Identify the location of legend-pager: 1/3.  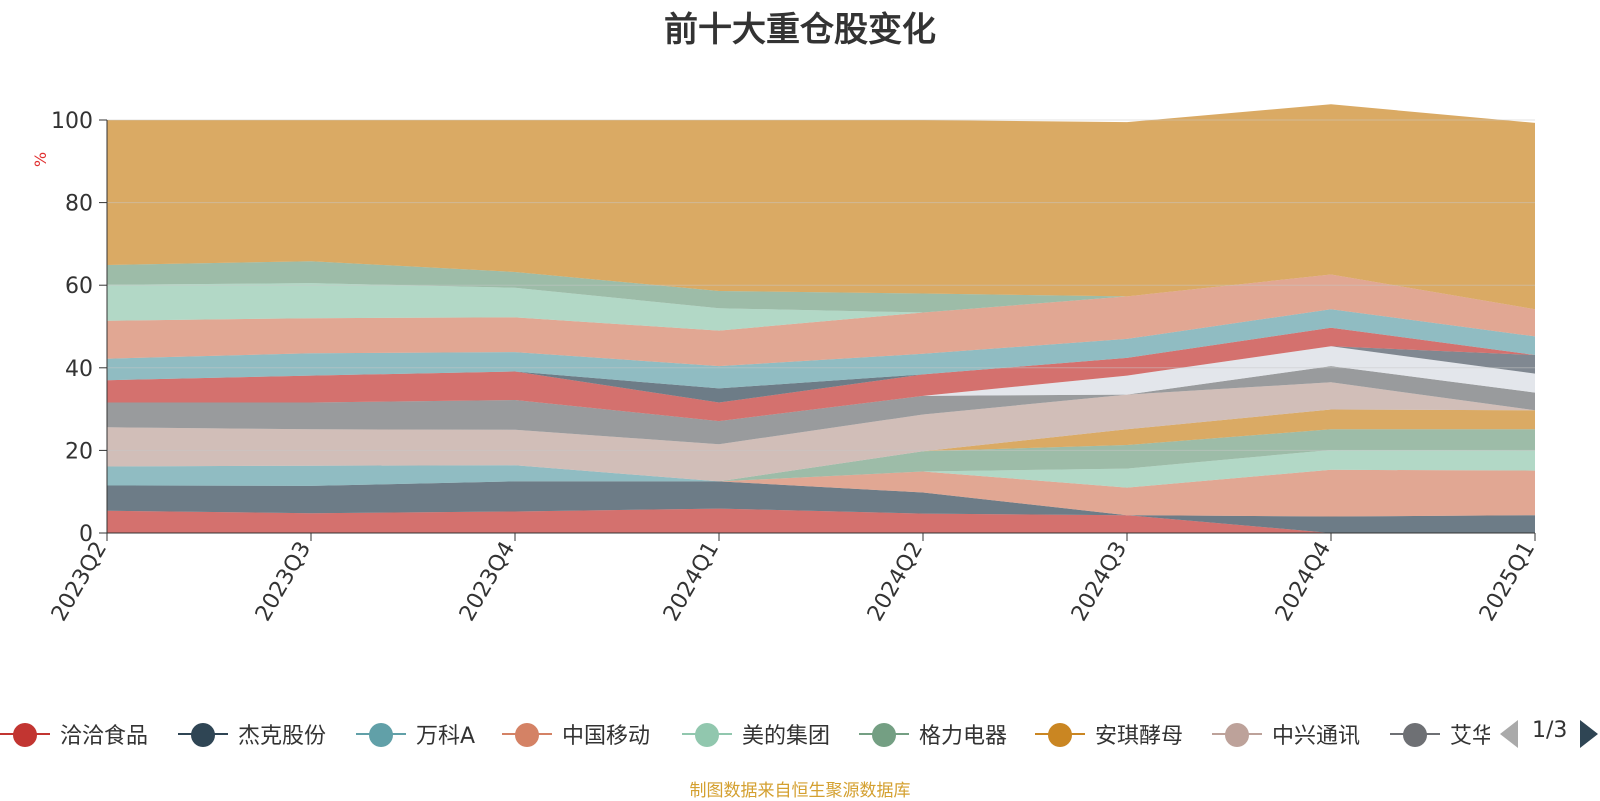
(1550, 734).